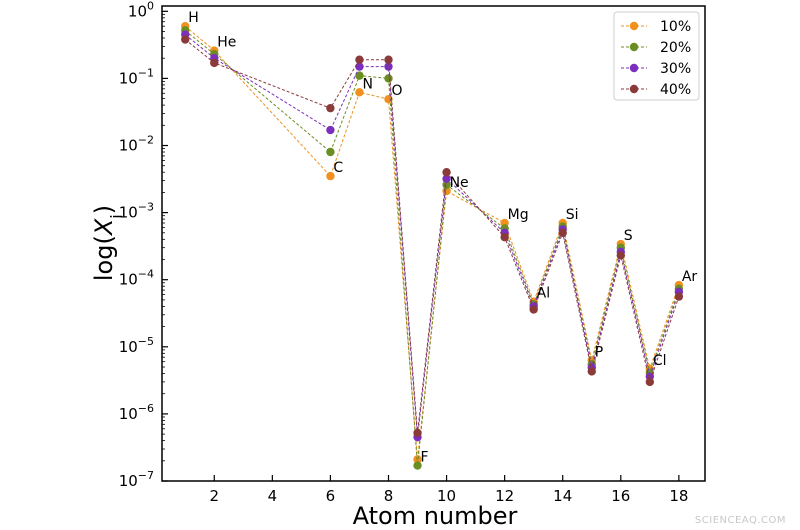 Image resolution: width=800 pixels, height=530 pixels. Describe the element at coordinates (562, 496) in the screenshot. I see `x-tick-label: 14` at that location.